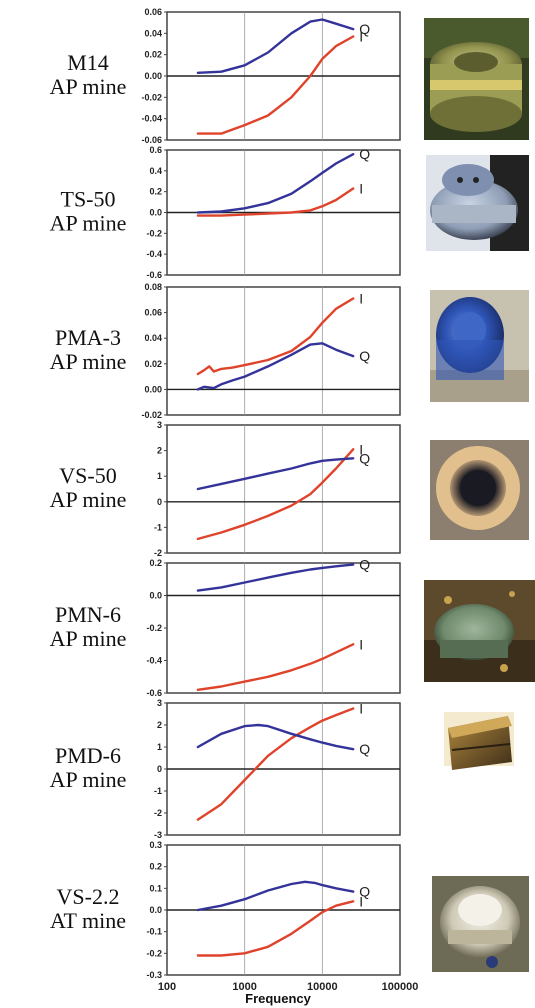 The height and width of the screenshot is (1008, 535). I want to click on mine-name-label: TS-50, so click(88, 199).